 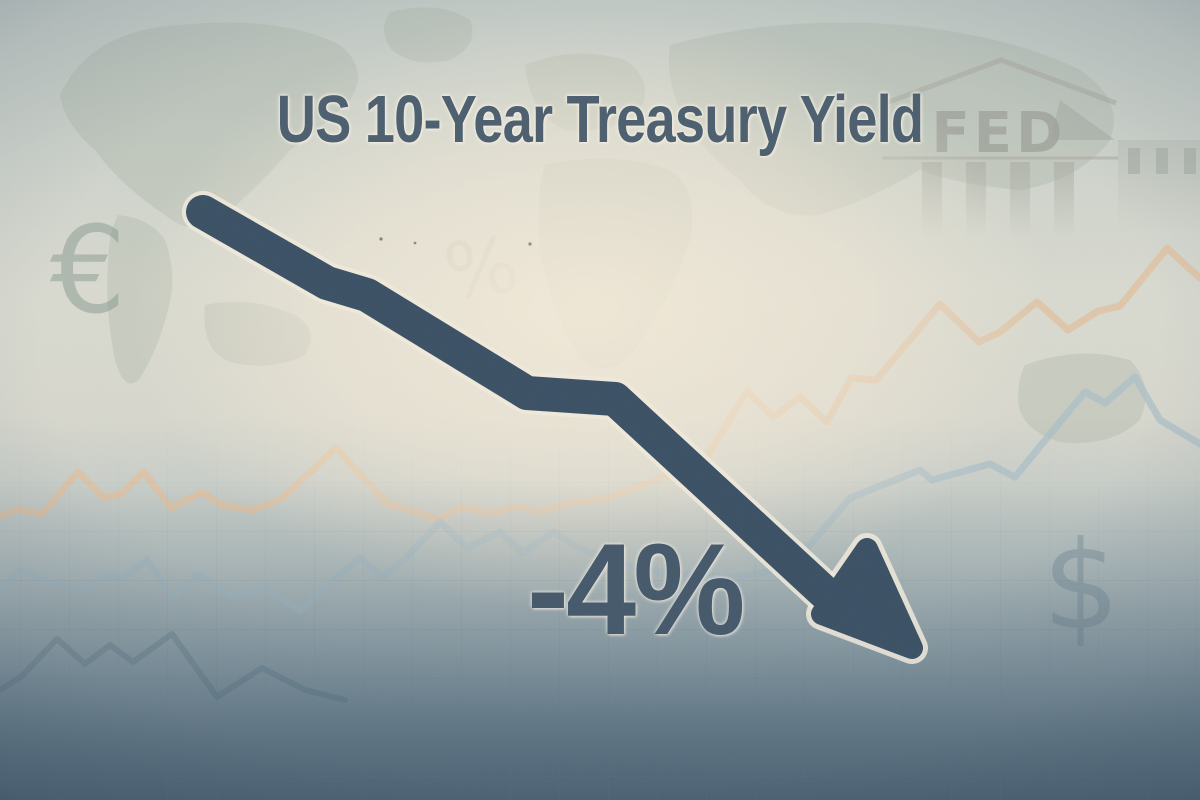 What do you see at coordinates (636, 589) in the screenshot?
I see `yield-change-label: -4%` at bounding box center [636, 589].